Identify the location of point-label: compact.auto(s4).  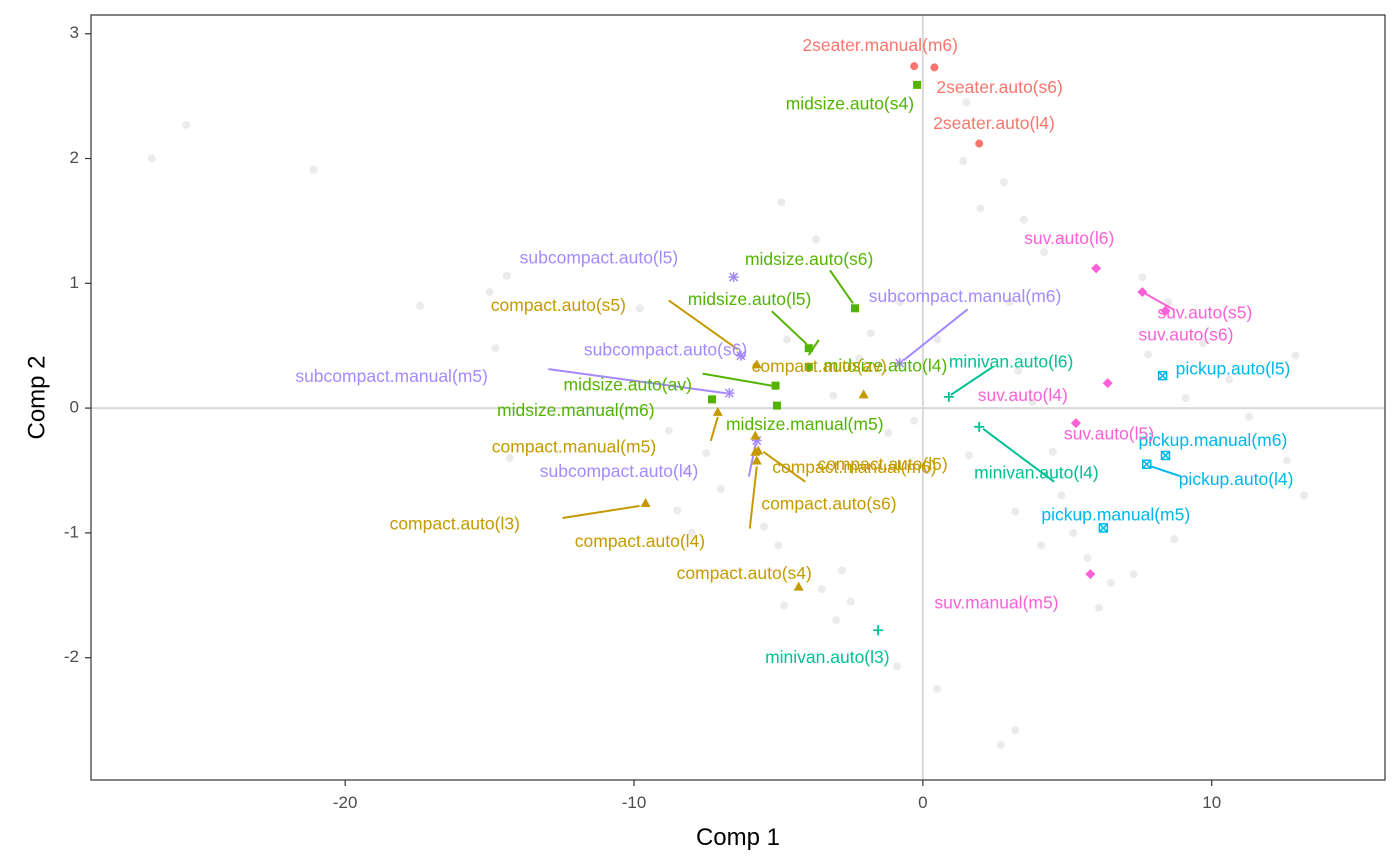
(744, 573).